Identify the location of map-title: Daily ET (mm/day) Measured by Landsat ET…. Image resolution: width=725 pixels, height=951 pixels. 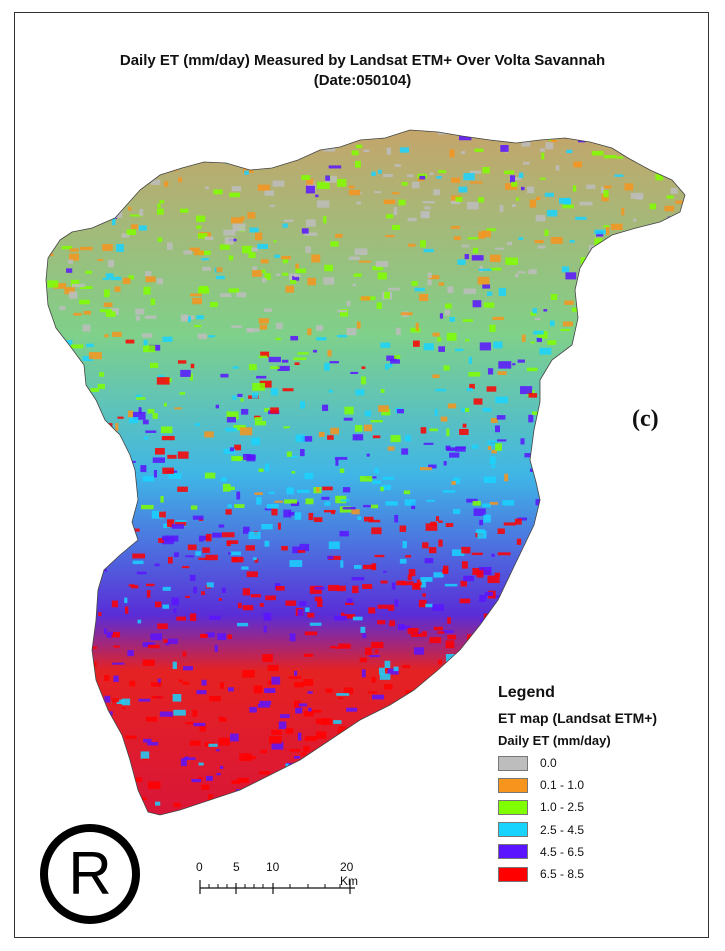
(362, 60).